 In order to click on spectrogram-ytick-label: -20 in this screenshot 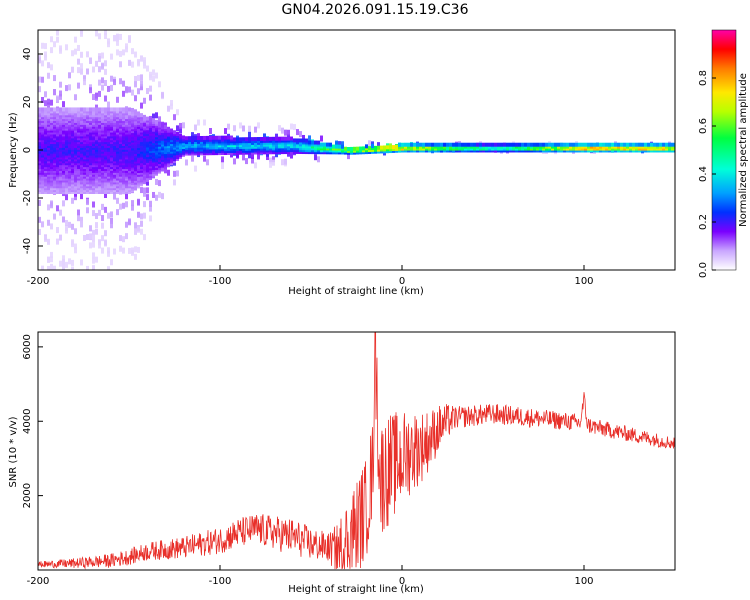, I will do `click(27, 198)`.